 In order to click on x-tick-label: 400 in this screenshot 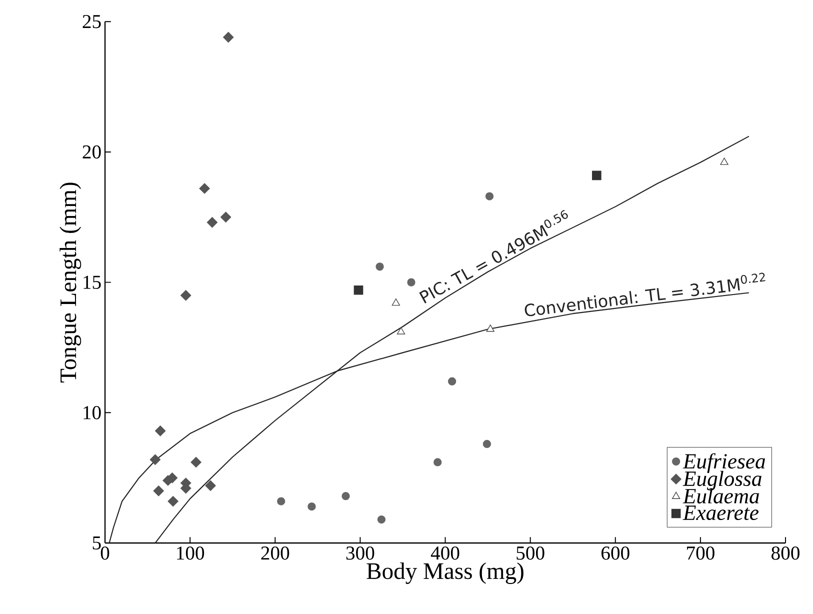, I will do `click(445, 553)`.